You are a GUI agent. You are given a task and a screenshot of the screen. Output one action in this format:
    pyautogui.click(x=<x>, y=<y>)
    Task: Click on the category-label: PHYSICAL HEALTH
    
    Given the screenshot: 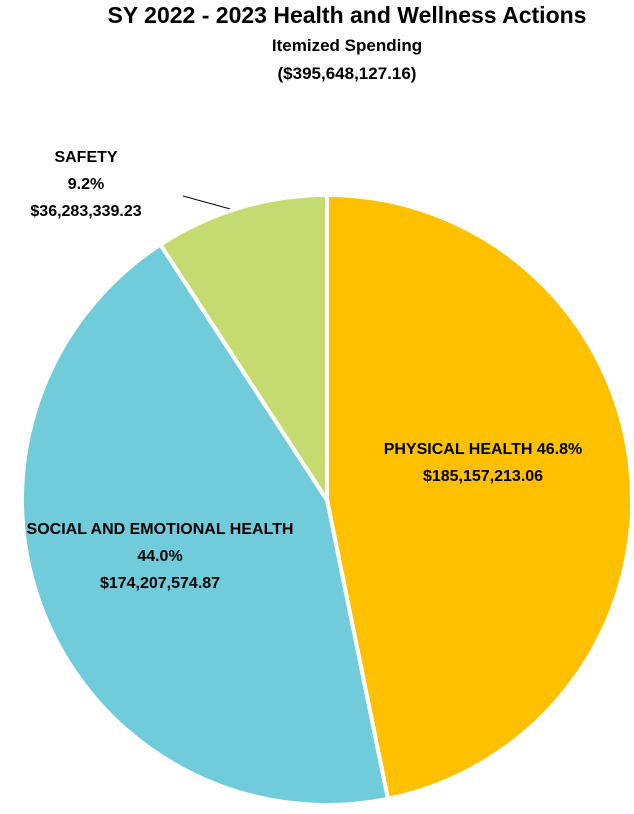 What is the action you would take?
    pyautogui.click(x=458, y=449)
    